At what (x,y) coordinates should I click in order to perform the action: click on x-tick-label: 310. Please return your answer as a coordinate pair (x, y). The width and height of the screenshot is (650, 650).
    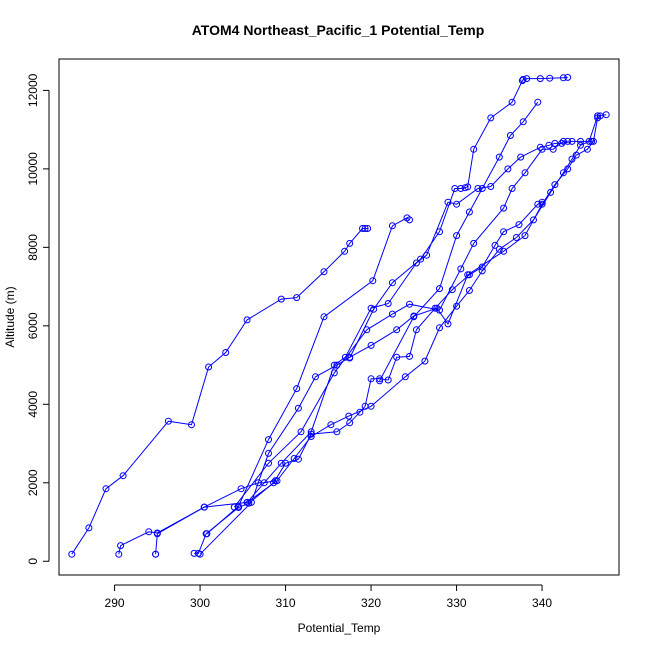
    Looking at the image, I should click on (286, 603).